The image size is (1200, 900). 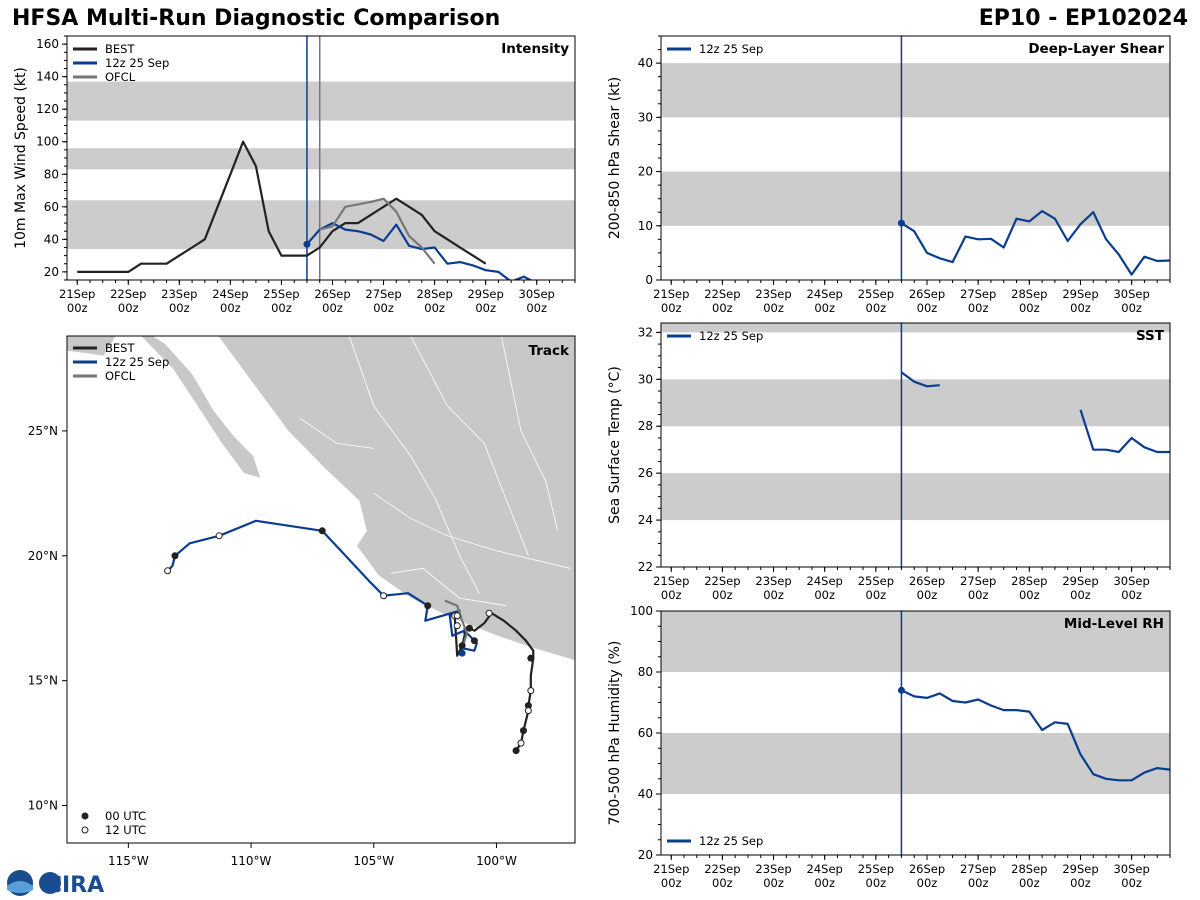 I want to click on intensity-ytick-label: 60, so click(x=51, y=207).